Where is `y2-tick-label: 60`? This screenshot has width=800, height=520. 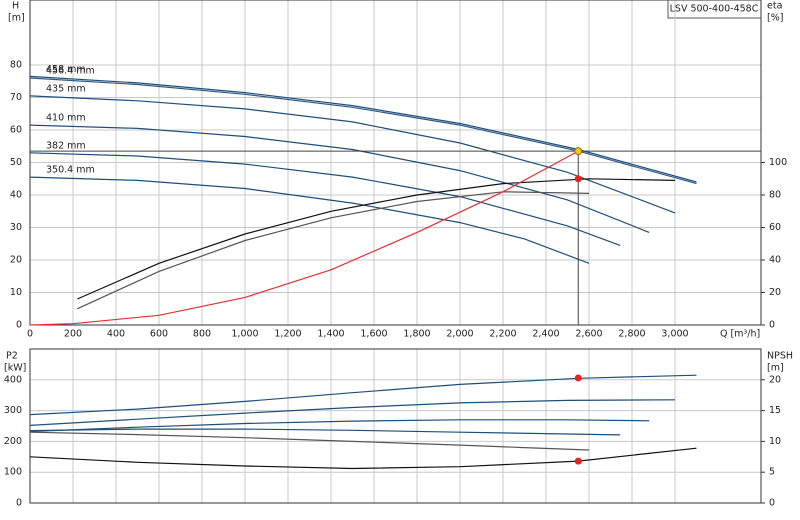 y2-tick-label: 60 is located at coordinates (775, 227).